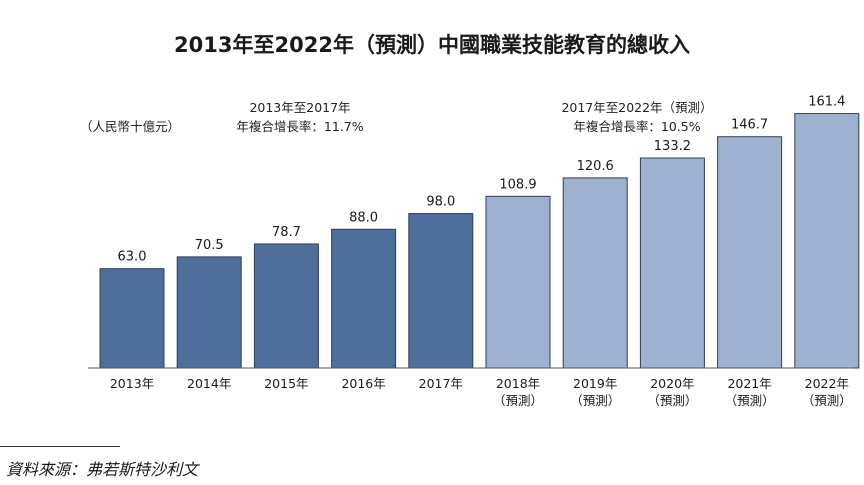 Image resolution: width=864 pixels, height=485 pixels. Describe the element at coordinates (595, 383) in the screenshot. I see `x-tick-label: 2019年` at that location.